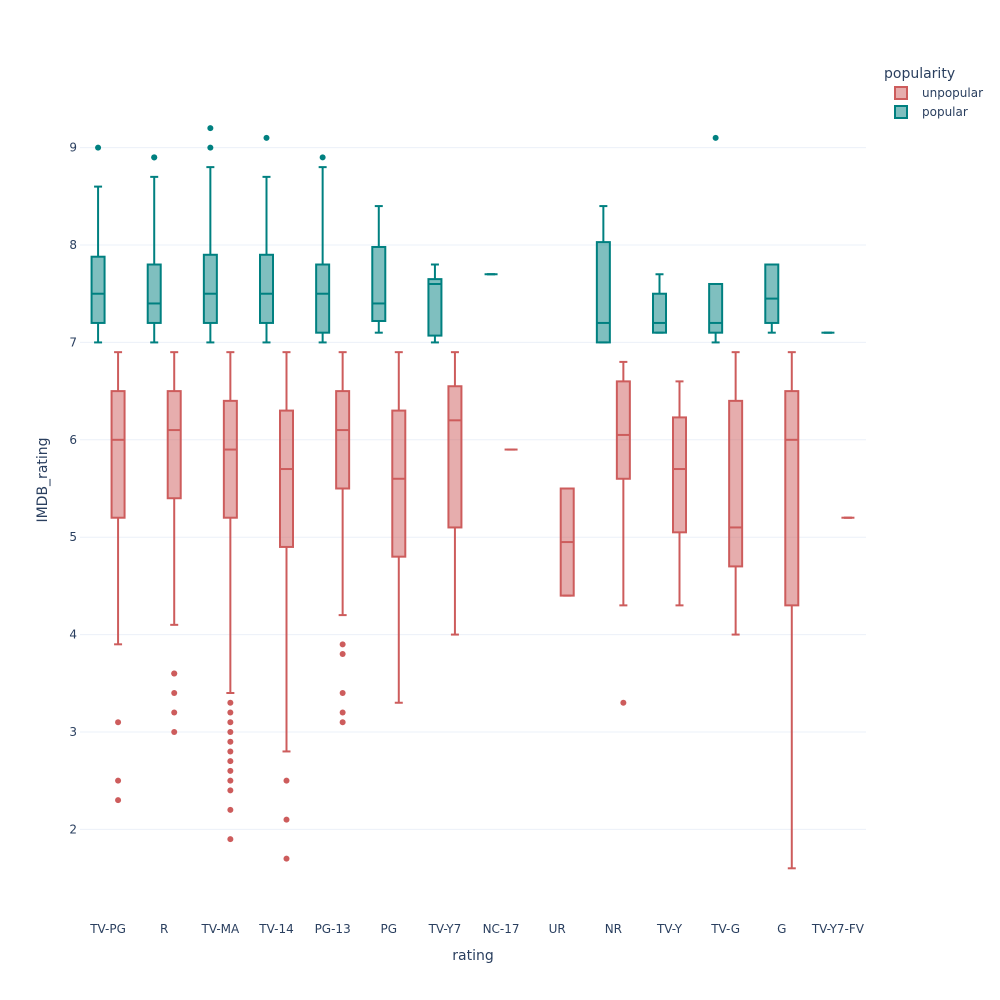 The width and height of the screenshot is (1000, 1000). I want to click on y-tick-label: 6, so click(73, 440).